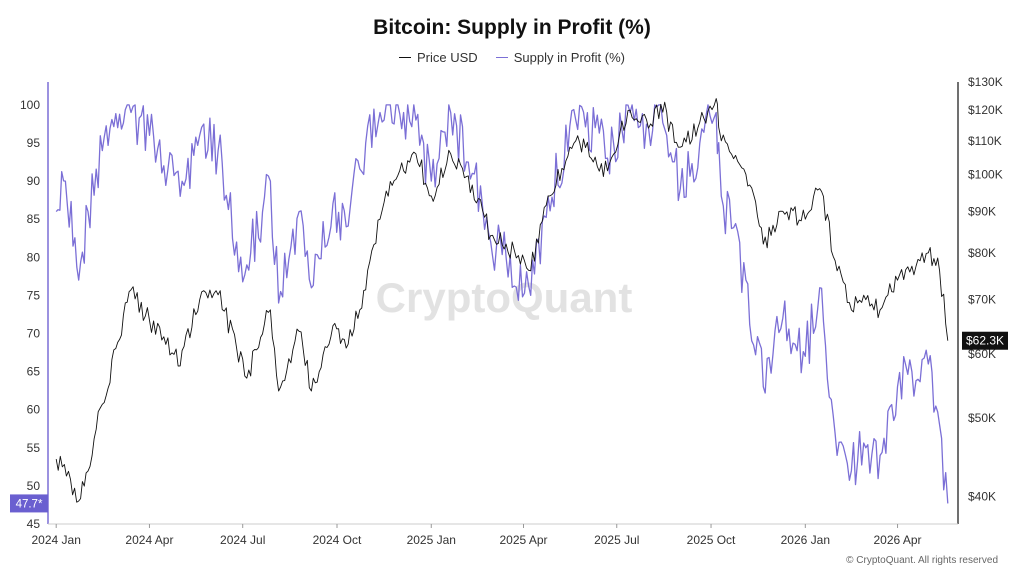  Describe the element at coordinates (922, 560) in the screenshot. I see `copyright-text: © CryptoQuant. All rights reserved` at that location.